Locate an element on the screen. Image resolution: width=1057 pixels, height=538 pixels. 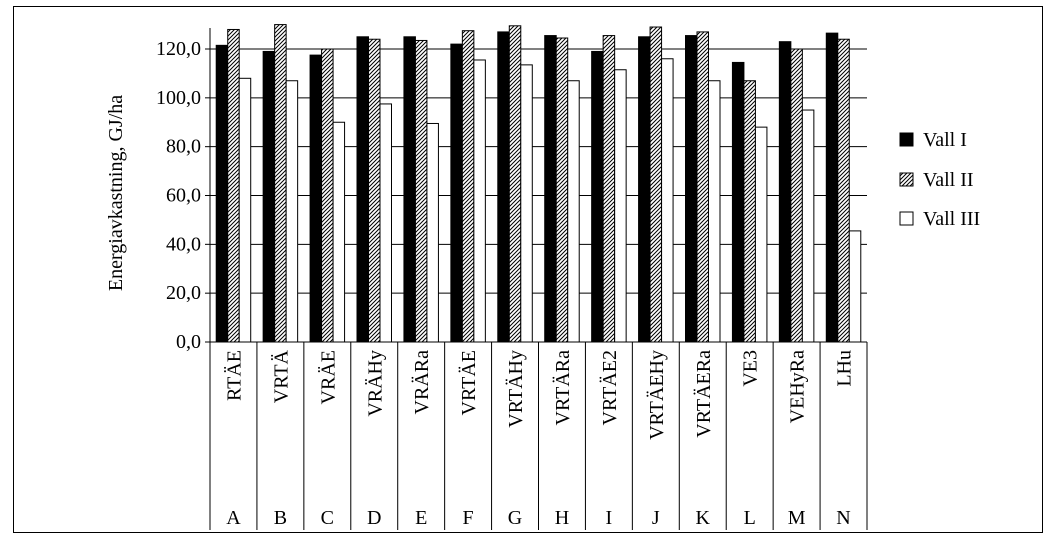
category-label: VRTÄE2 is located at coordinates (609, 387).